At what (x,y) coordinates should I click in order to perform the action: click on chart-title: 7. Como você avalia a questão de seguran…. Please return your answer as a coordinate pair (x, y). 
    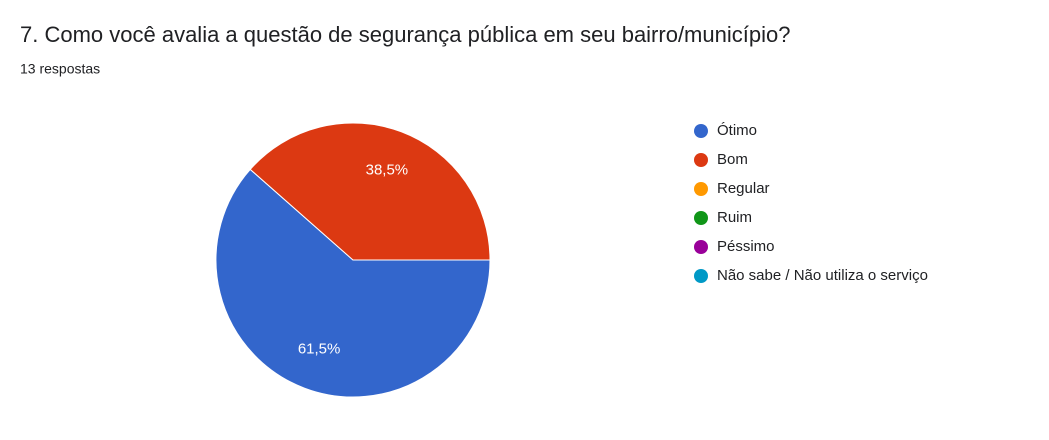
    Looking at the image, I should click on (405, 34).